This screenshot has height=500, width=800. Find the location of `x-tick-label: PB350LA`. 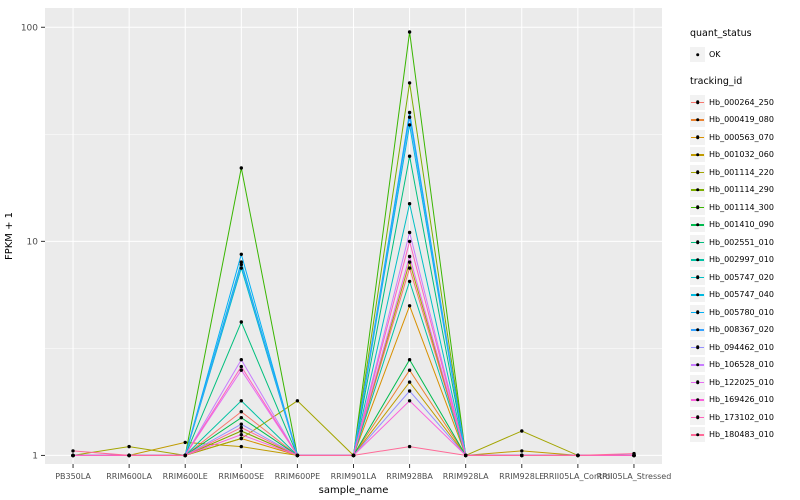

x-tick-label: PB350LA is located at coordinates (73, 476).